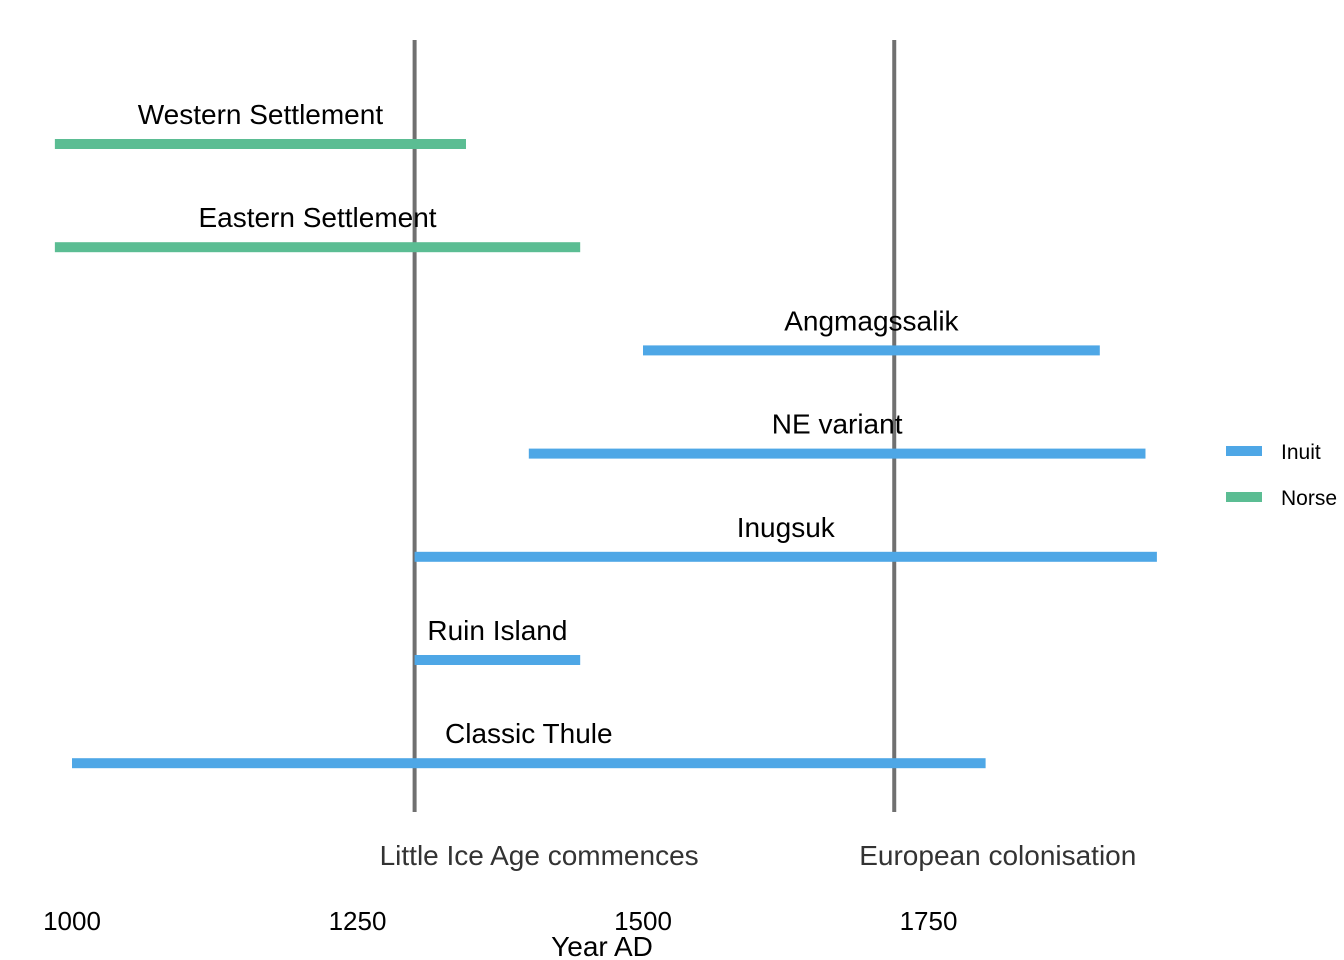 This screenshot has width=1344, height=960. I want to click on x-tick-label: 1250, so click(358, 921).